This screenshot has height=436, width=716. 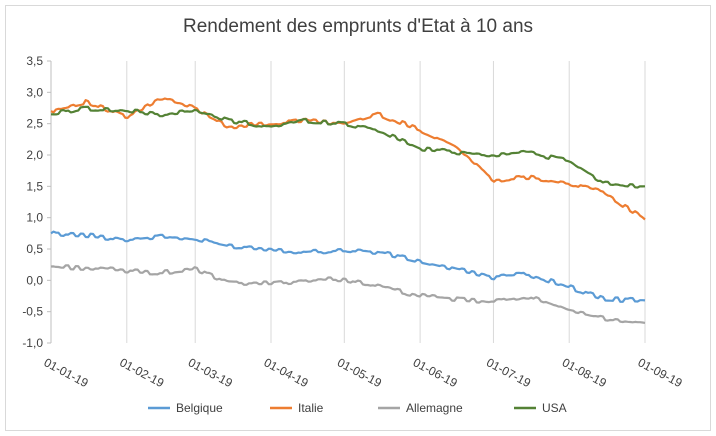 What do you see at coordinates (34, 186) in the screenshot?
I see `y-tick-label: 1,5` at bounding box center [34, 186].